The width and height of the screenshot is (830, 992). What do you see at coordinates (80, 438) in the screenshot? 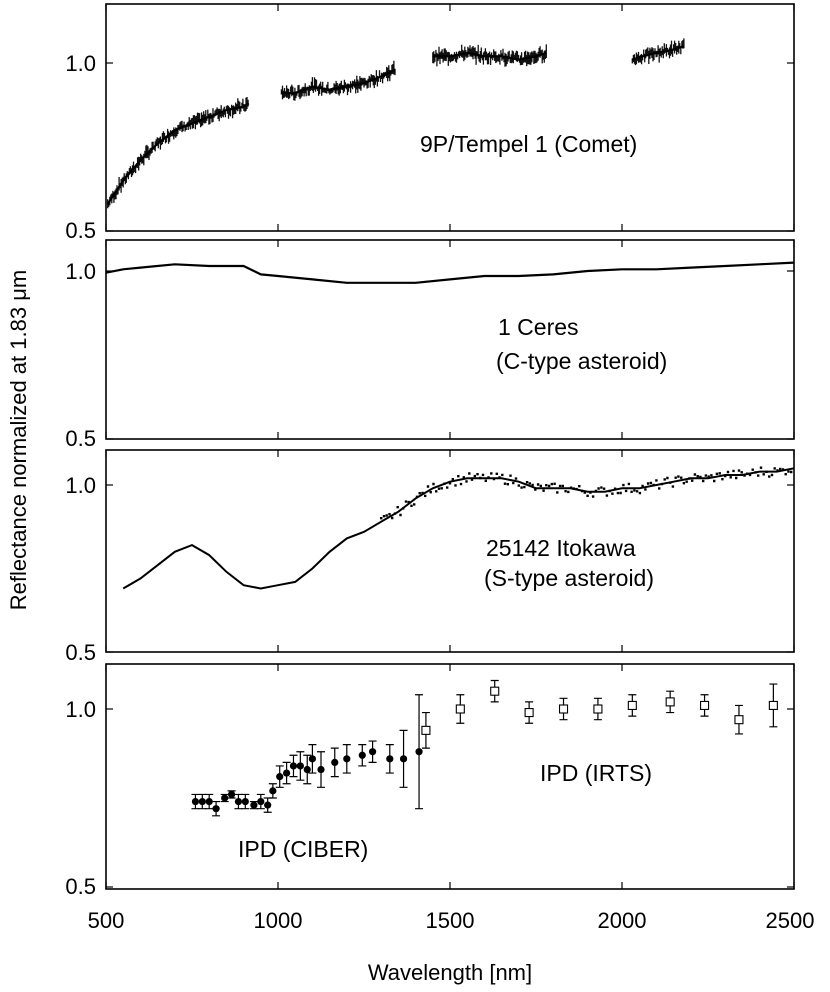
I see `ytick-label-ceres-0.5: 0.5` at bounding box center [80, 438].